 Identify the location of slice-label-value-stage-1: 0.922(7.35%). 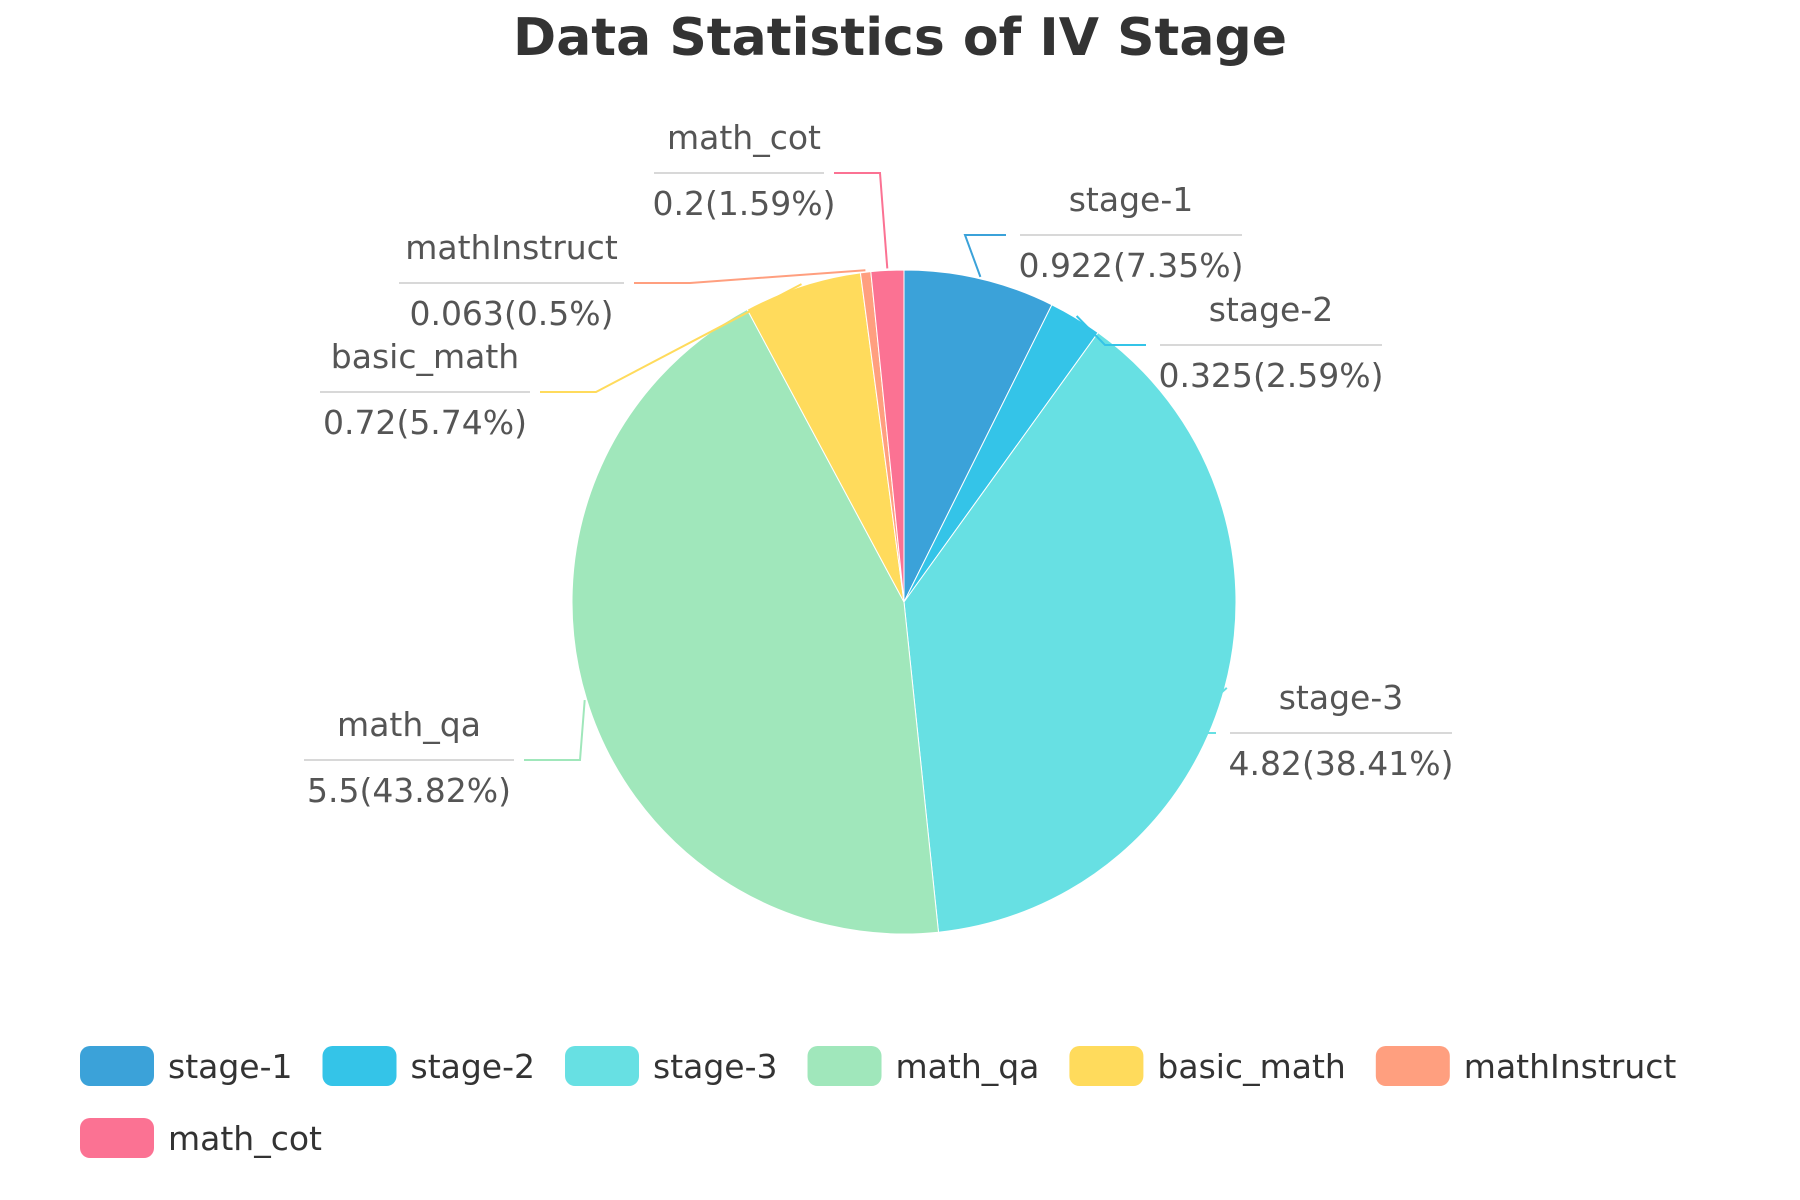
(1130, 265).